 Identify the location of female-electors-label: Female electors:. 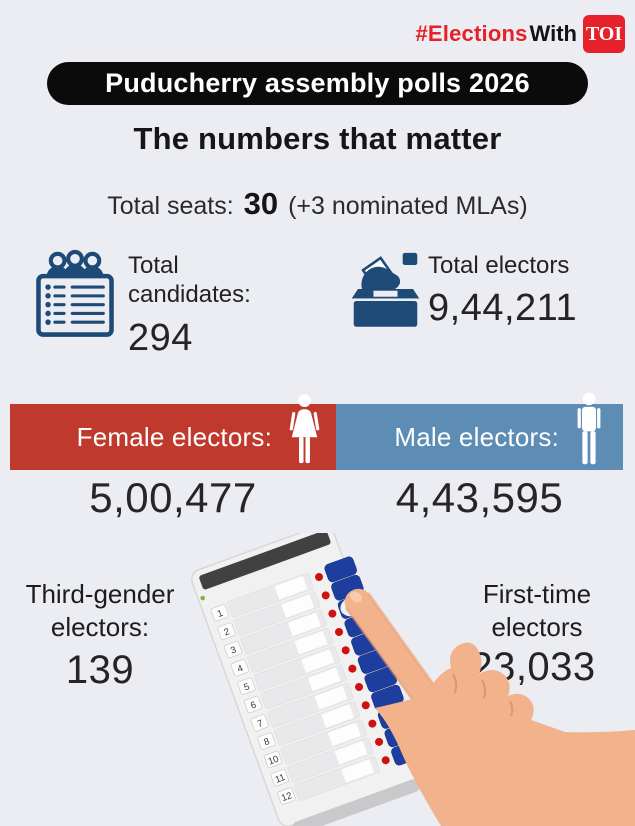
(174, 436).